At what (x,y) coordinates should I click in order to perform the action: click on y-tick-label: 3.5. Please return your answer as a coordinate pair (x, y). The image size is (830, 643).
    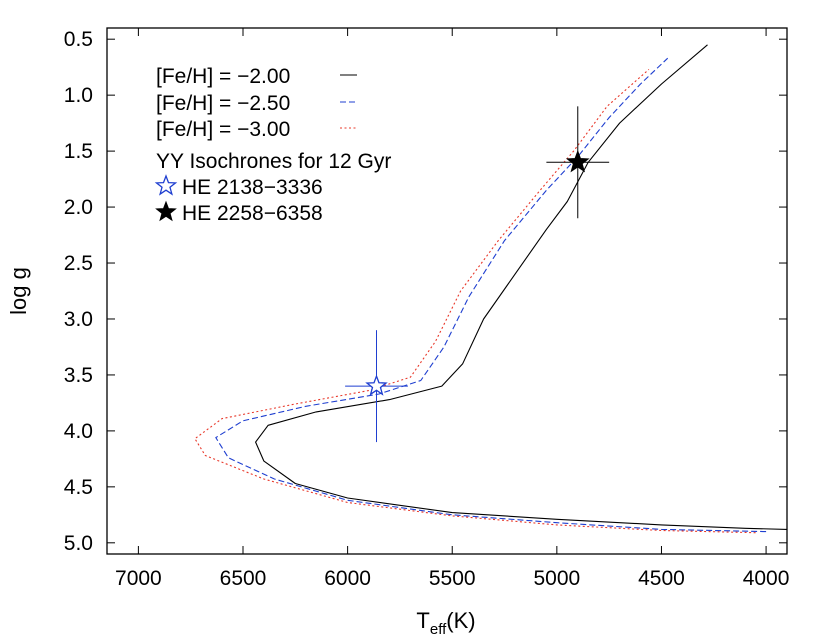
    Looking at the image, I should click on (78, 375).